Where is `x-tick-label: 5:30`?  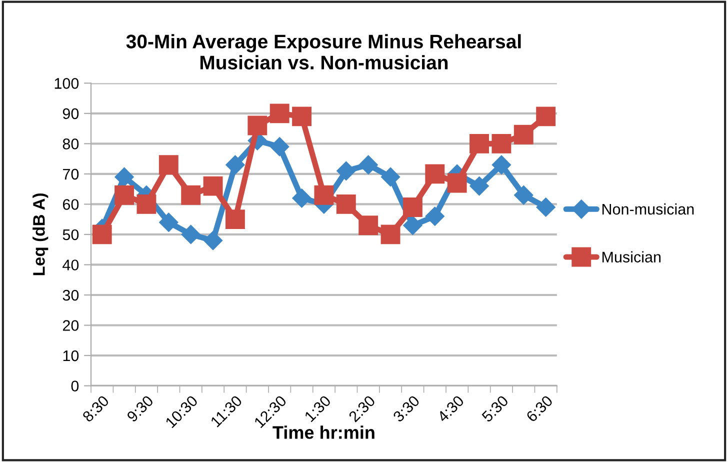 x-tick-label: 5:30 is located at coordinates (495, 408).